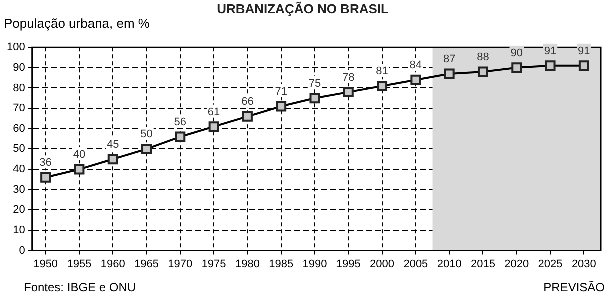  I want to click on data-label: 40, so click(79, 155).